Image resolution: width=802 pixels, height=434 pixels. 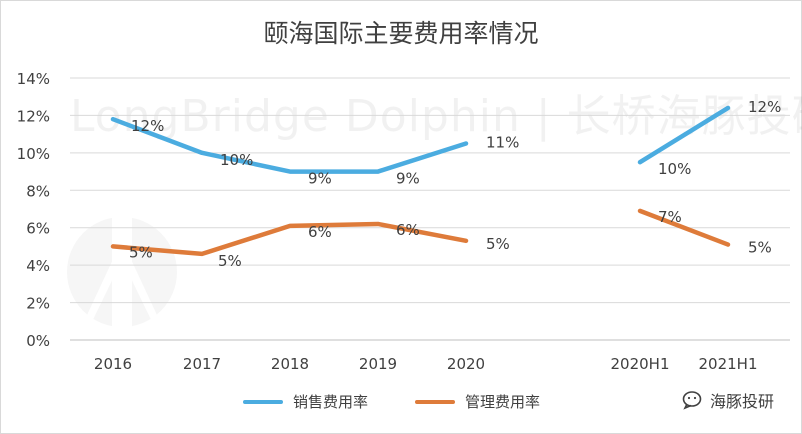 What do you see at coordinates (670, 217) in the screenshot?
I see `data-label: 7%` at bounding box center [670, 217].